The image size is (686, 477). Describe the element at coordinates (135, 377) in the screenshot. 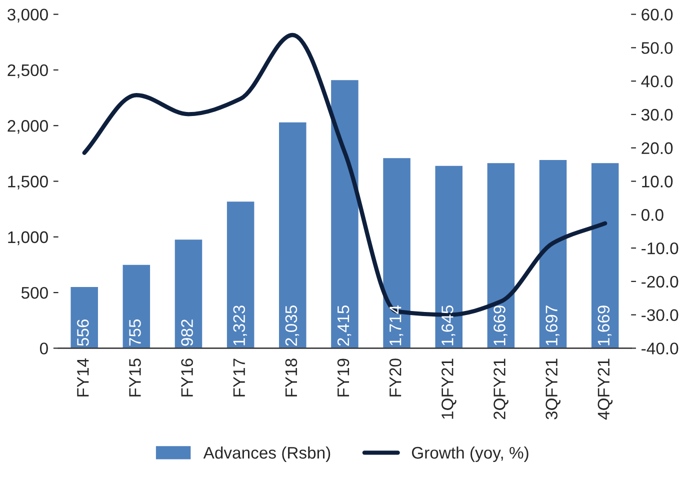

I see `x-tick-label: FY15` at that location.